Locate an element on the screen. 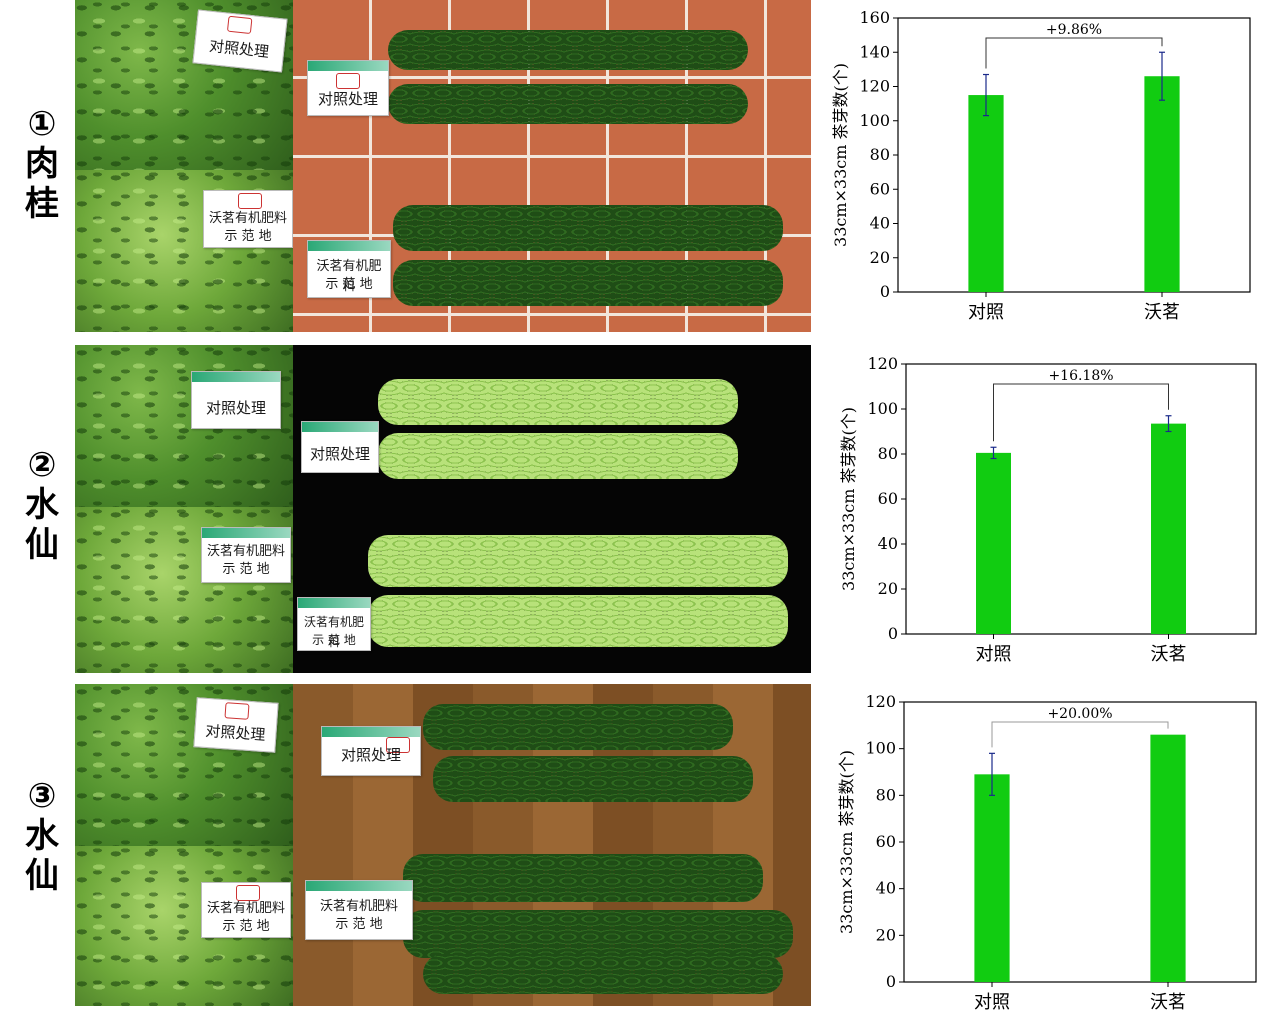 This screenshot has width=1269, height=1017. row-number: ② is located at coordinates (42, 465).